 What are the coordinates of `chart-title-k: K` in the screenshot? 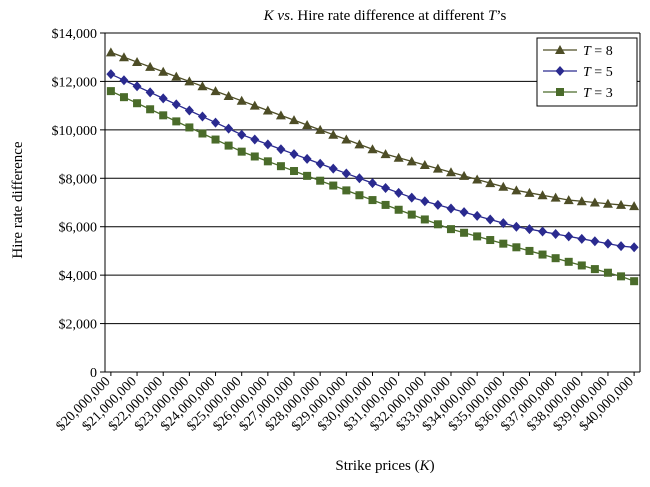 It's located at (269, 16).